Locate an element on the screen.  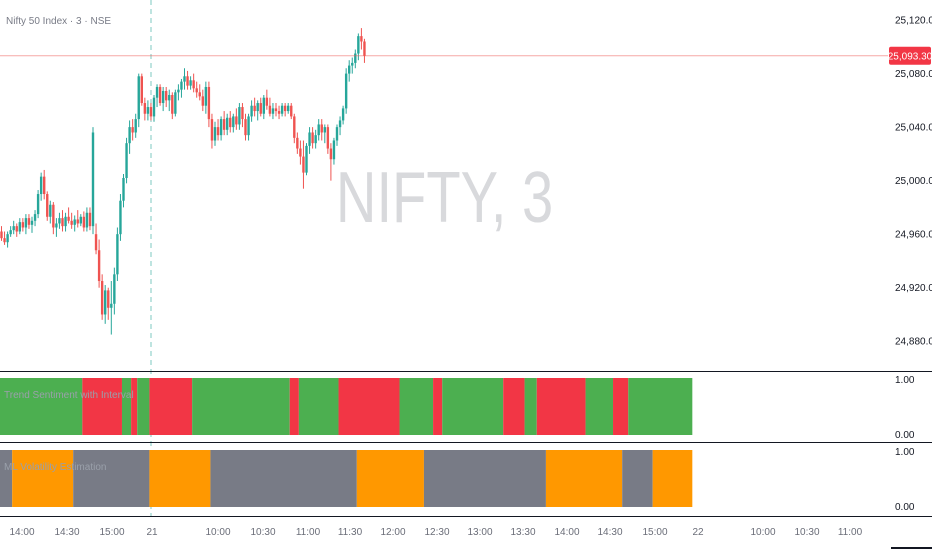
last-price-badge is located at coordinates (910, 55).